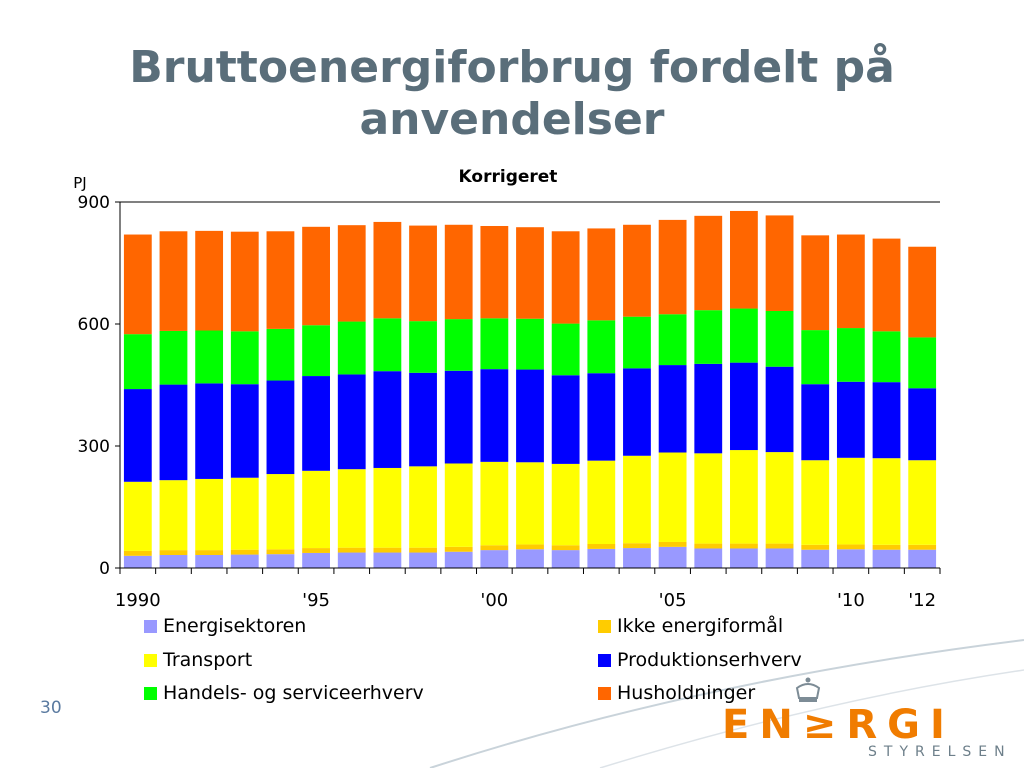  I want to click on legend-item: Produktionserhverv, so click(700, 660).